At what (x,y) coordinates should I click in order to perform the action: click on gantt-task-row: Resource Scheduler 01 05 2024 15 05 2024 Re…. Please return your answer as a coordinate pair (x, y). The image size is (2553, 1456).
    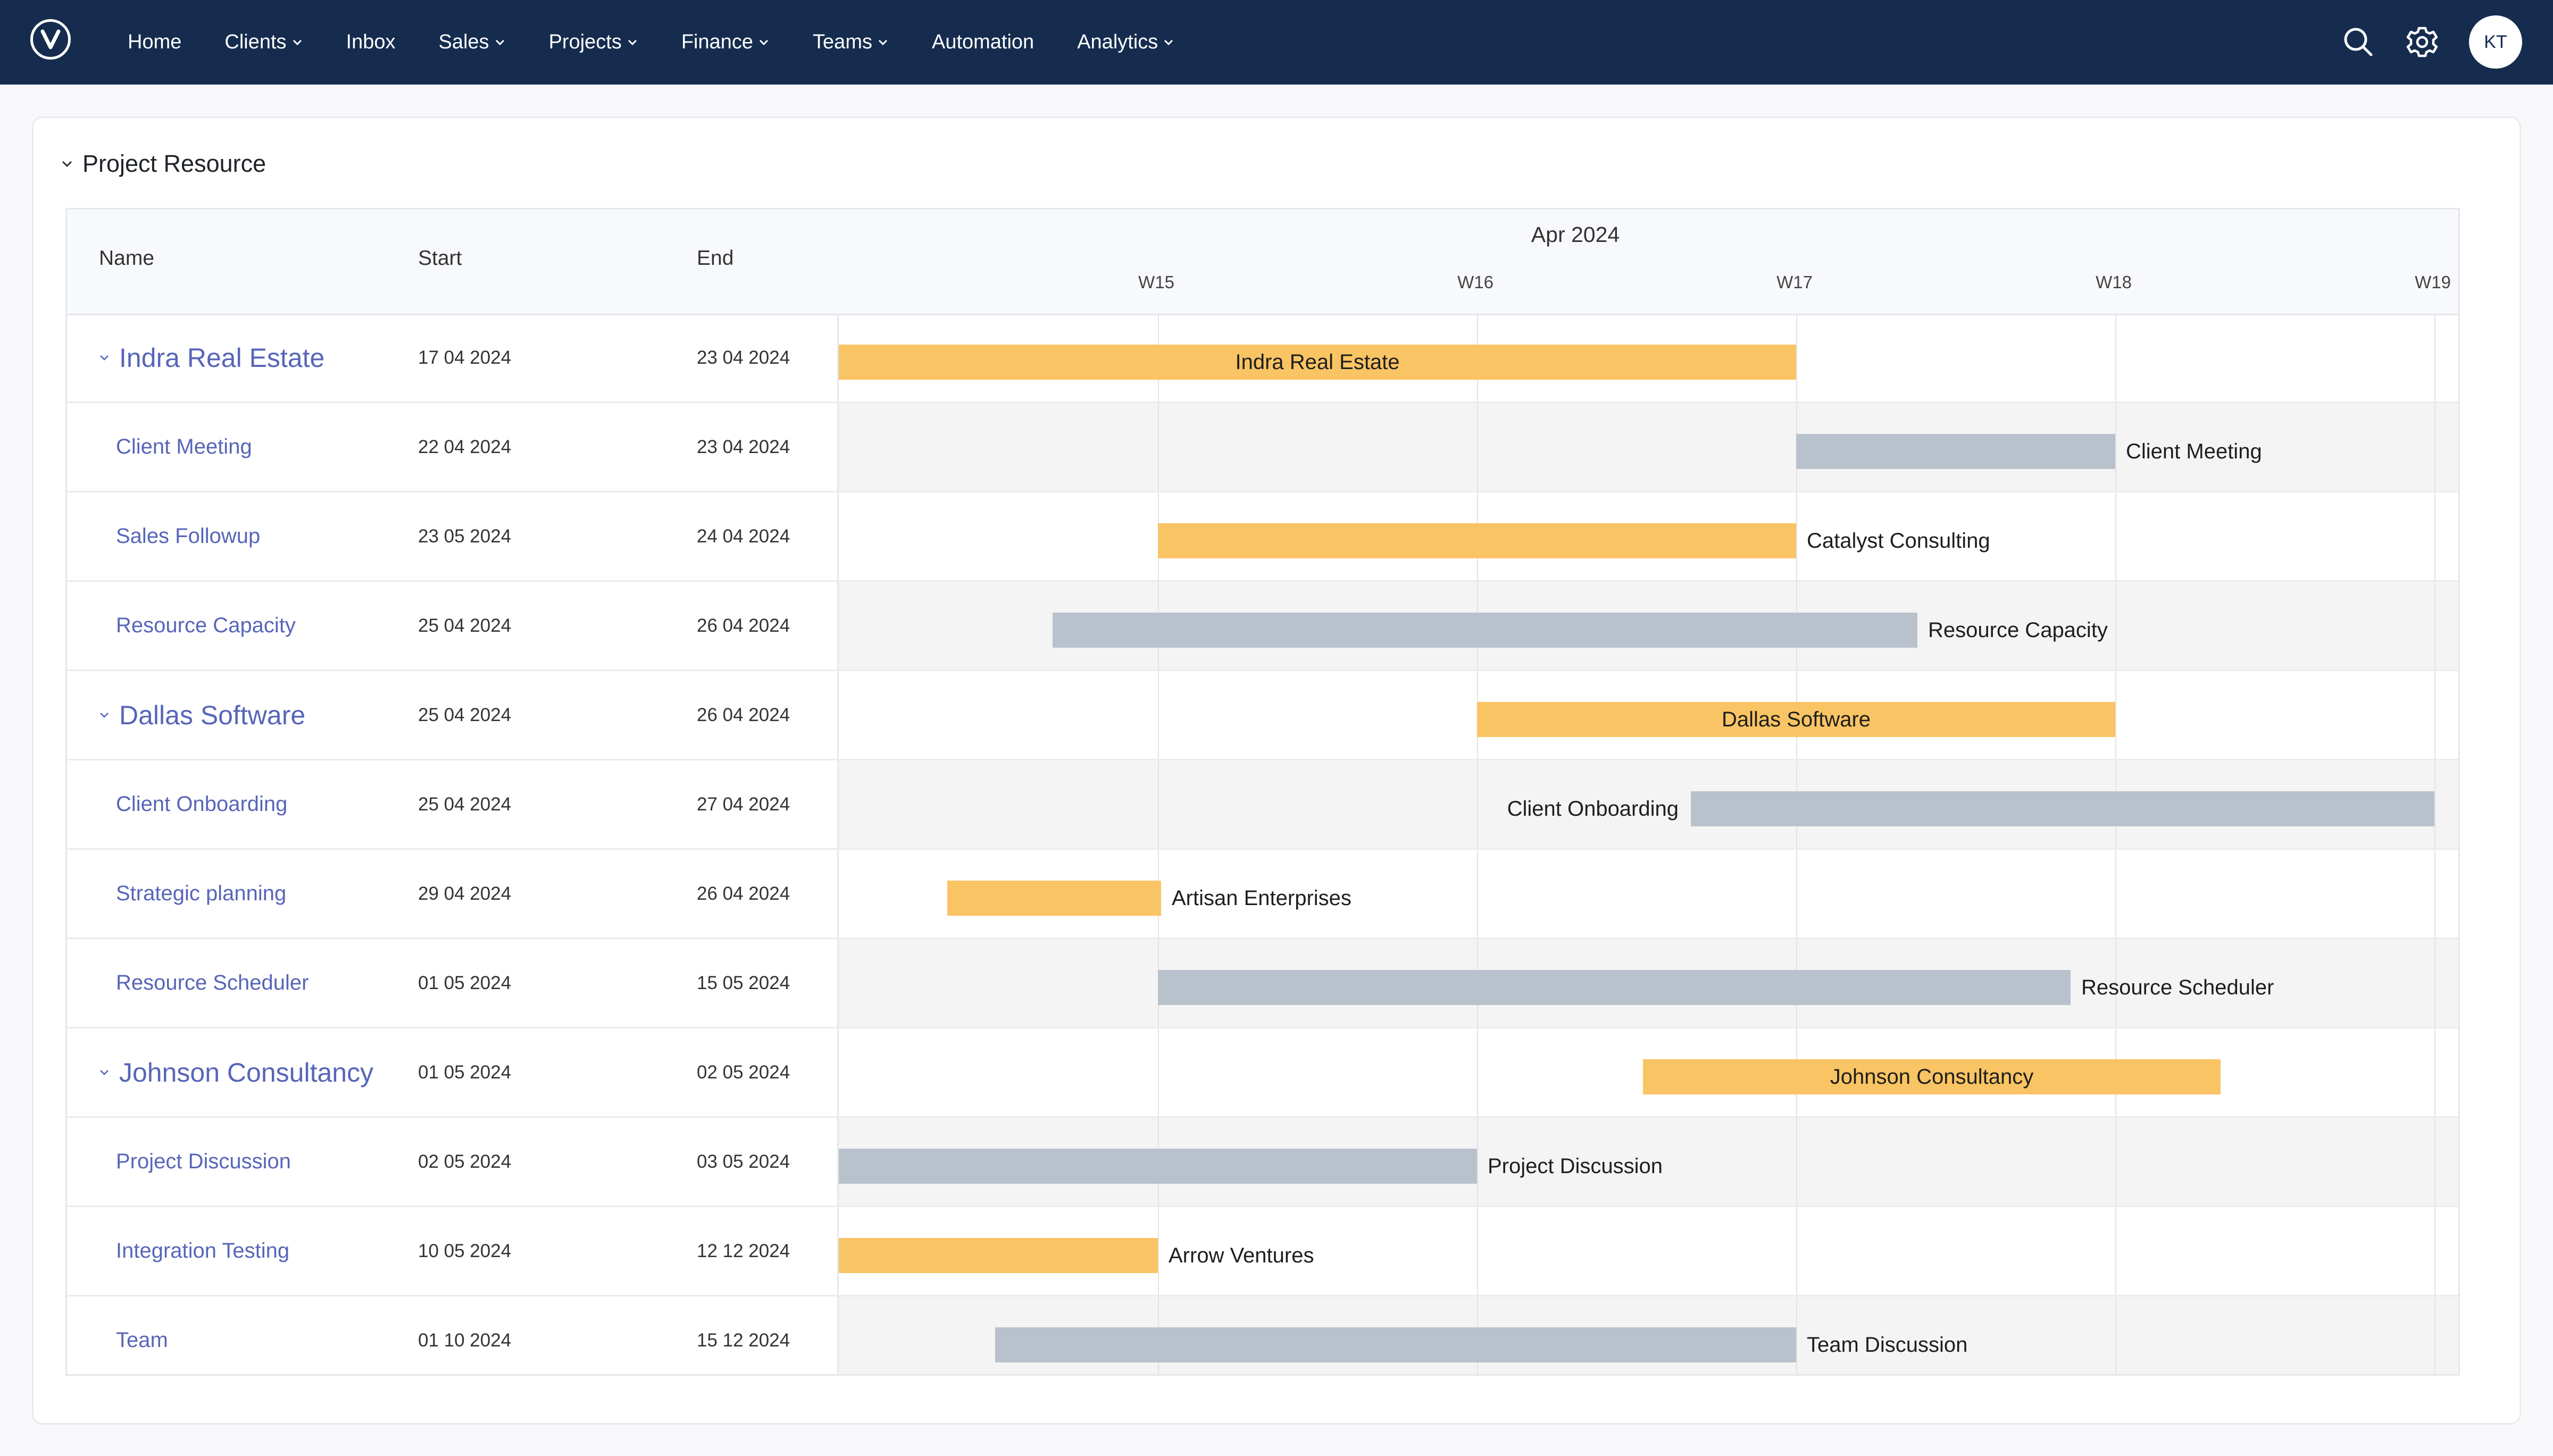
    Looking at the image, I should click on (1262, 983).